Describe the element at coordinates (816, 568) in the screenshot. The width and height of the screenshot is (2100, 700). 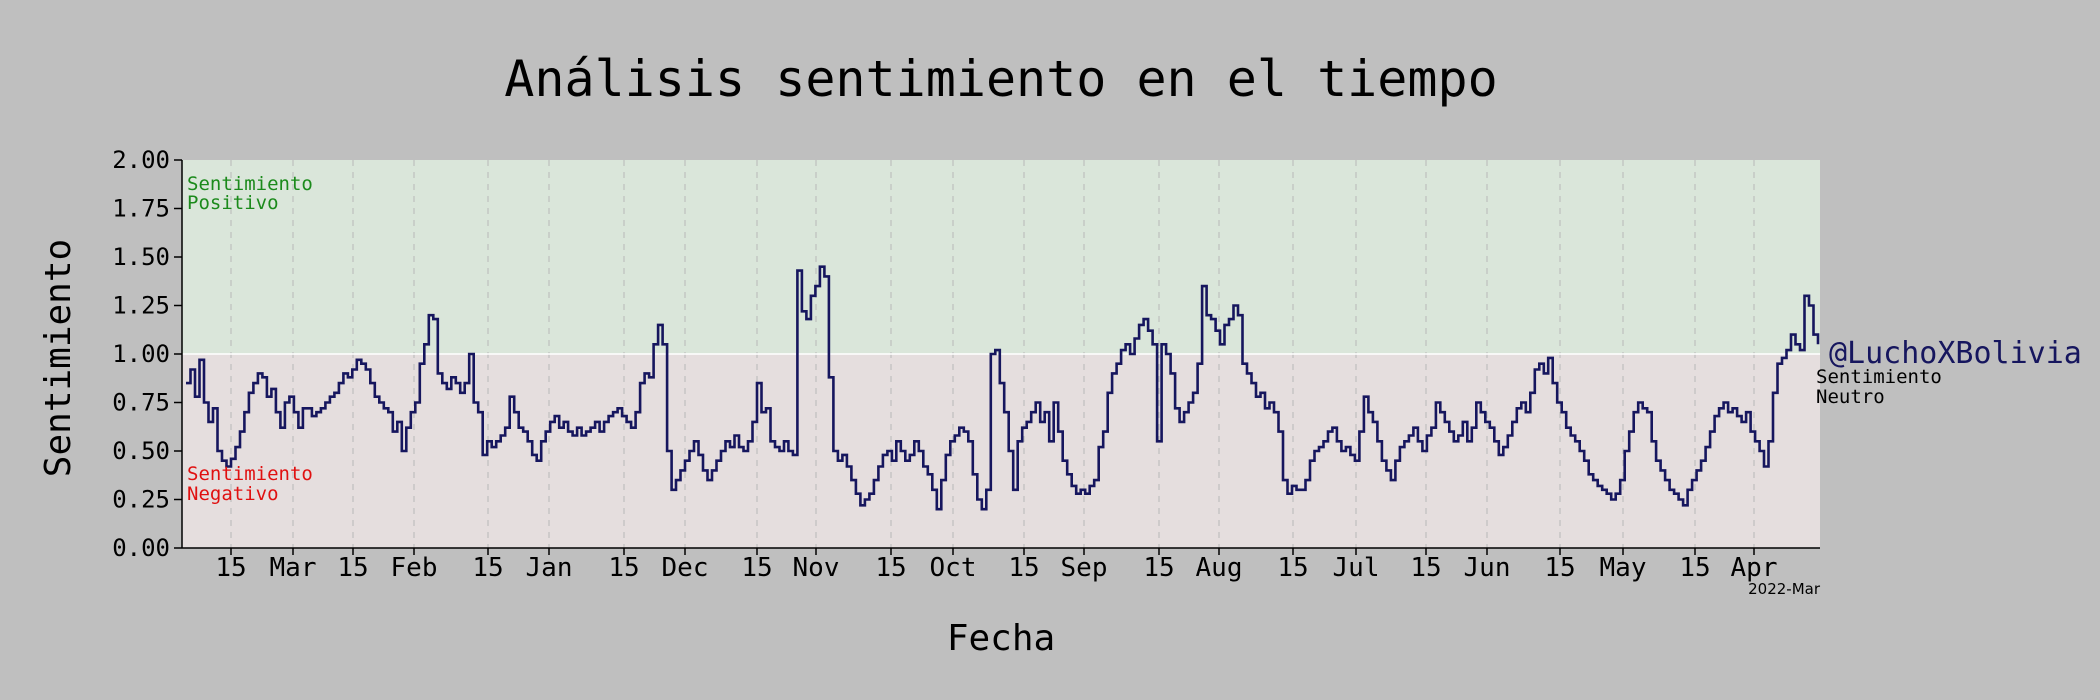
I see `x-tick-label: Nov` at that location.